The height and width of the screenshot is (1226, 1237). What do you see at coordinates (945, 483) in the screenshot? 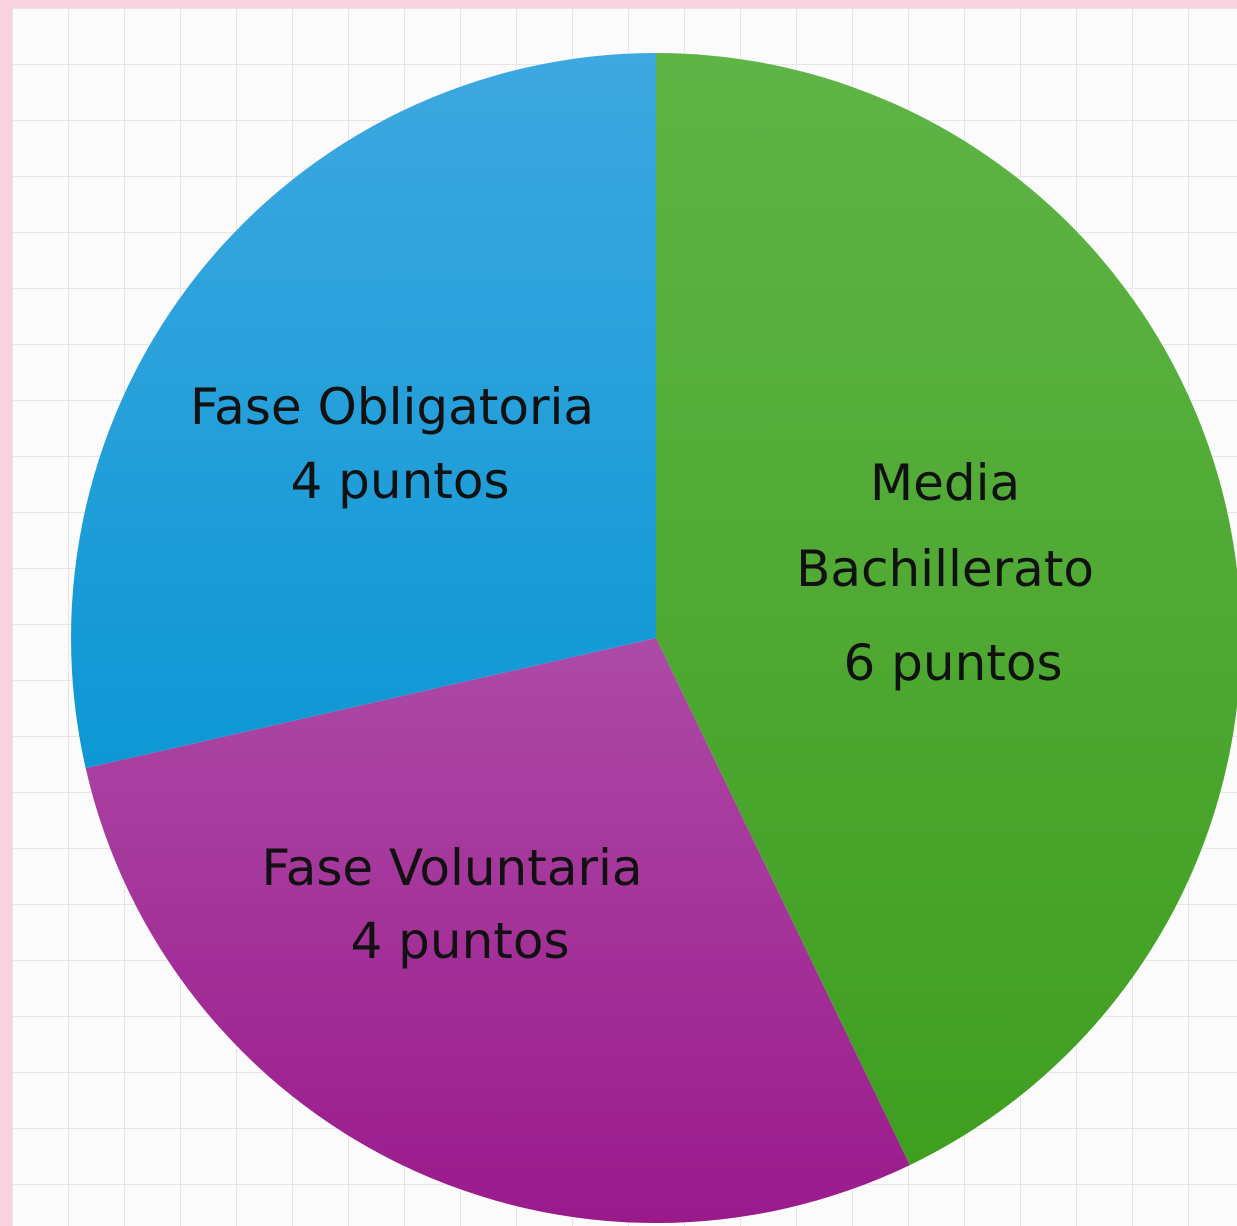
I see `slice-label-line: Media` at bounding box center [945, 483].